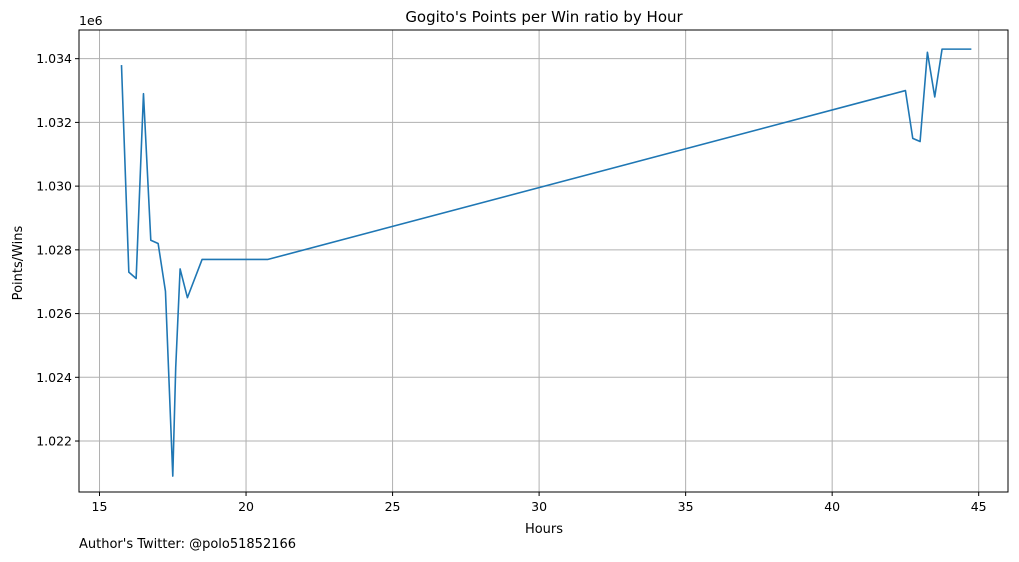 This screenshot has width=1019, height=562. Describe the element at coordinates (979, 506) in the screenshot. I see `x-tick-label: 45` at that location.